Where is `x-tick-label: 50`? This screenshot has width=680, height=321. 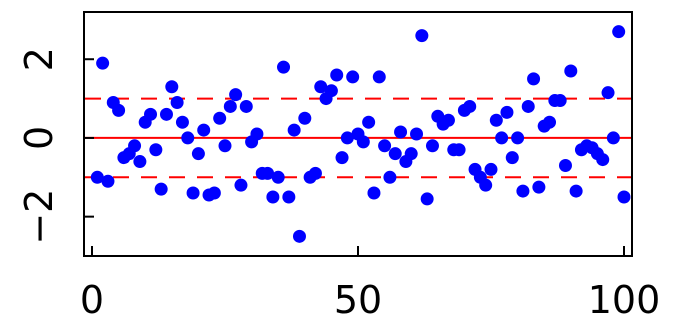
x-tick-label: 50 is located at coordinates (358, 299).